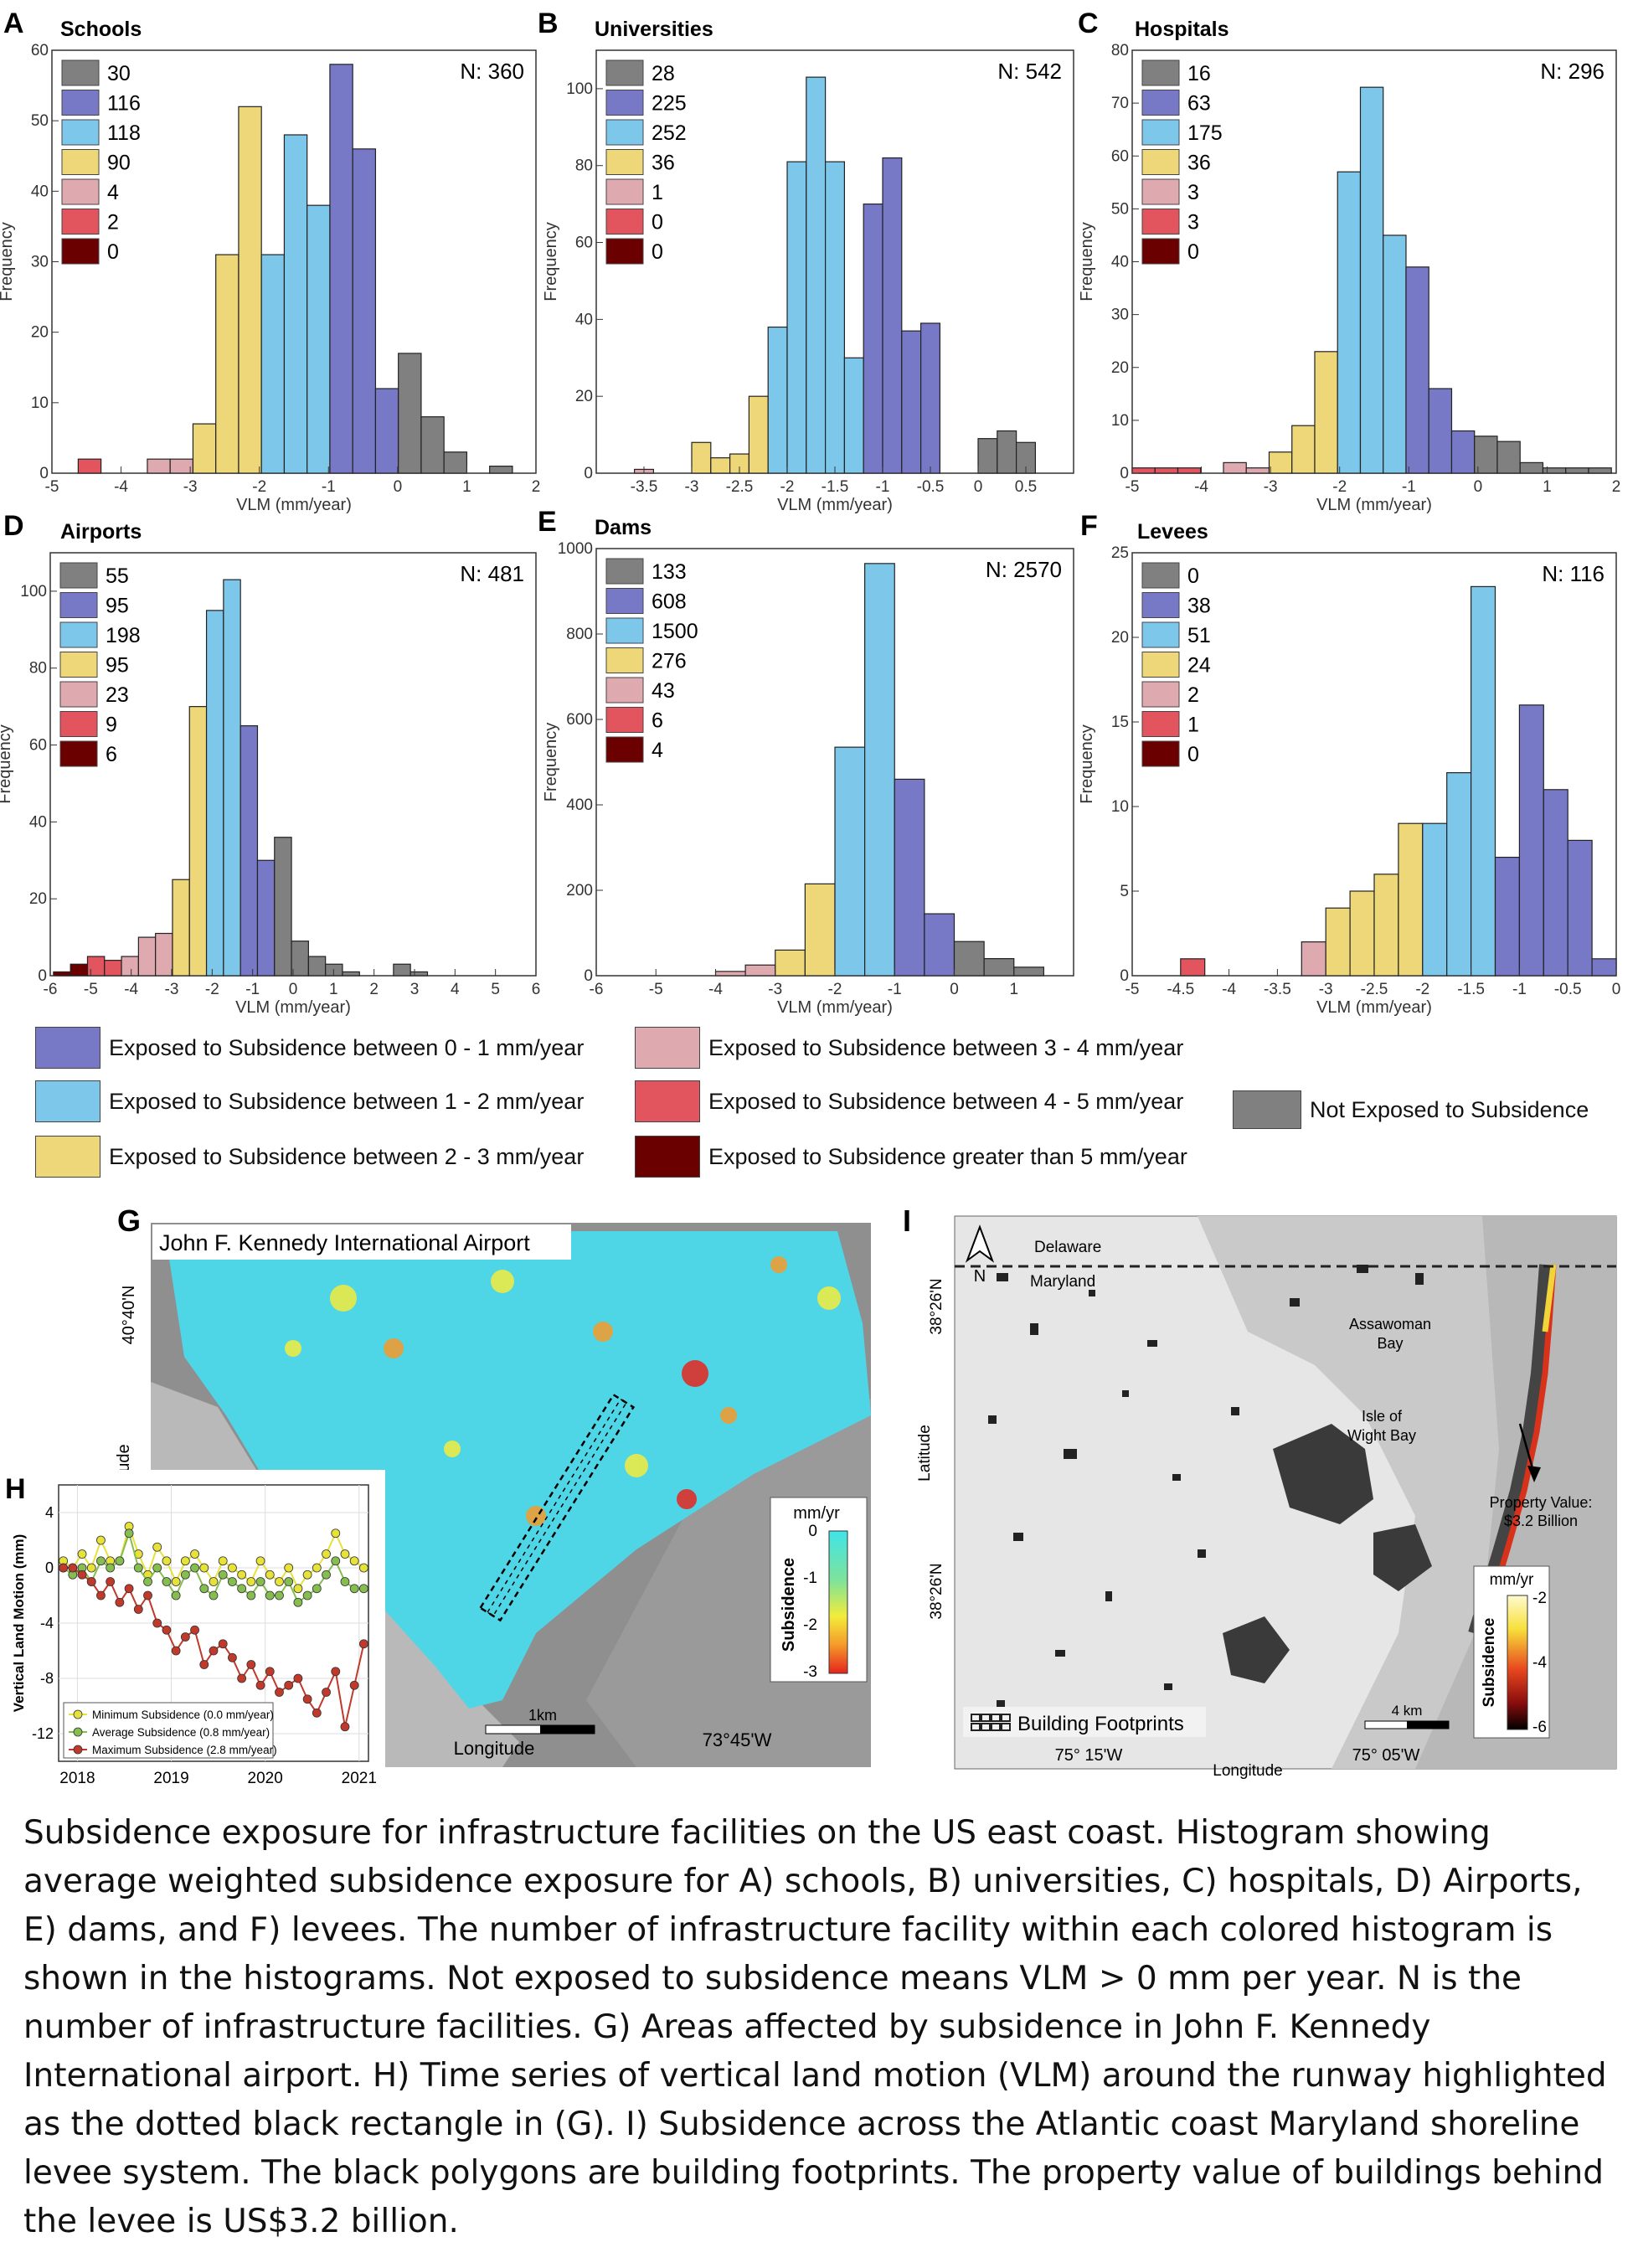  I want to click on levee-line-north, so click(1549, 1298).